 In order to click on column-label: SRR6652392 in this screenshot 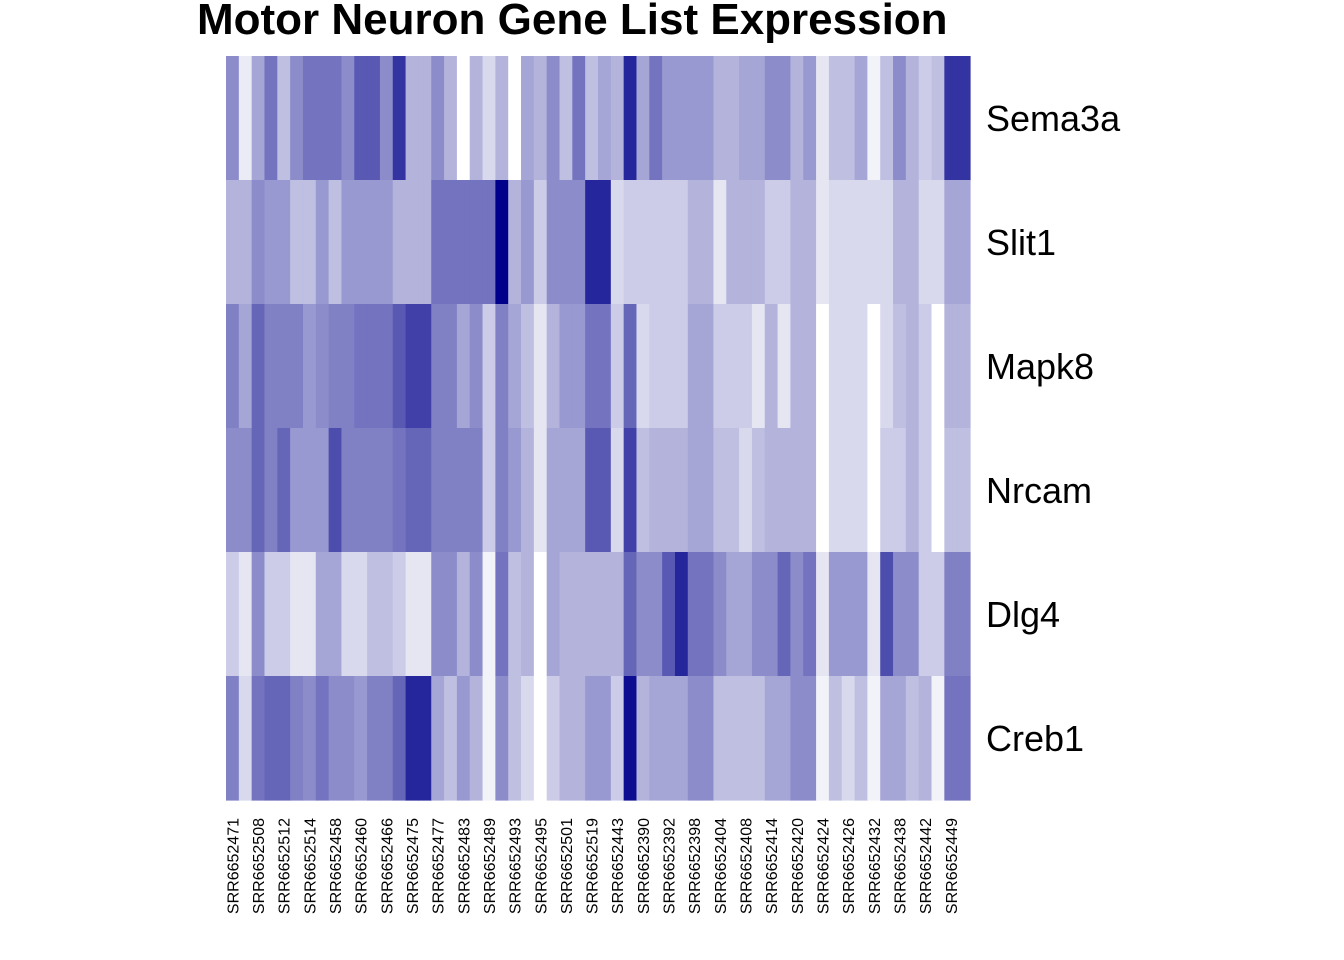, I will do `click(670, 866)`.